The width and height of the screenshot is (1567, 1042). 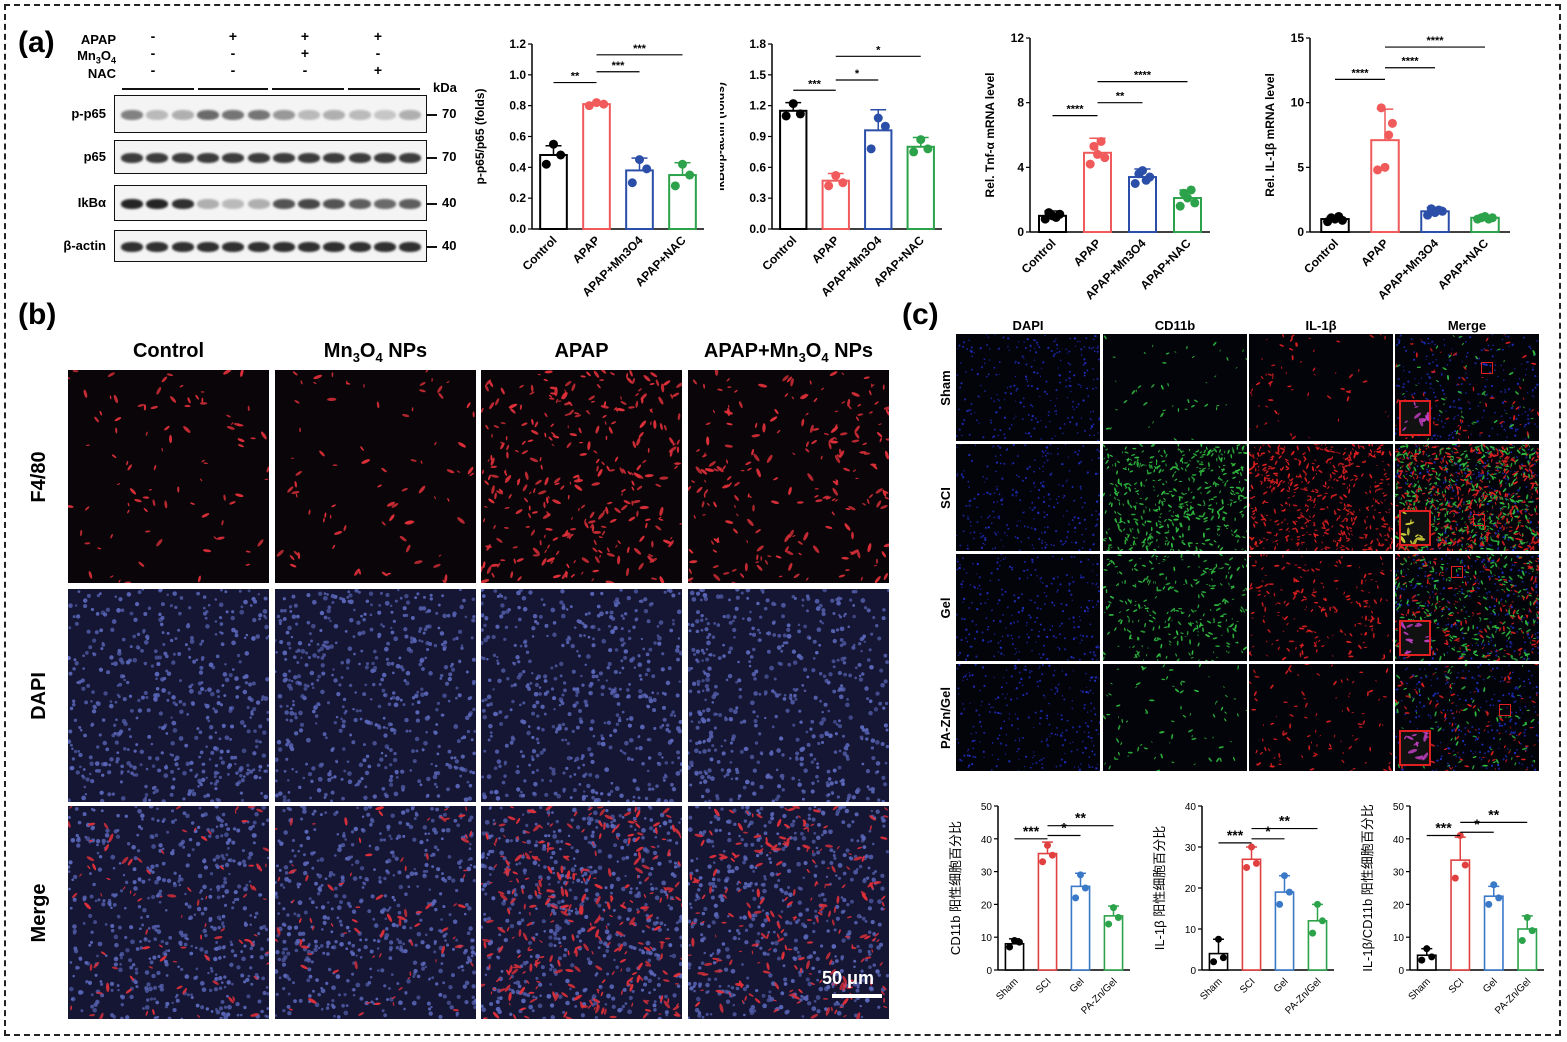 I want to click on y-tick-label: 0.6, so click(x=757, y=167).